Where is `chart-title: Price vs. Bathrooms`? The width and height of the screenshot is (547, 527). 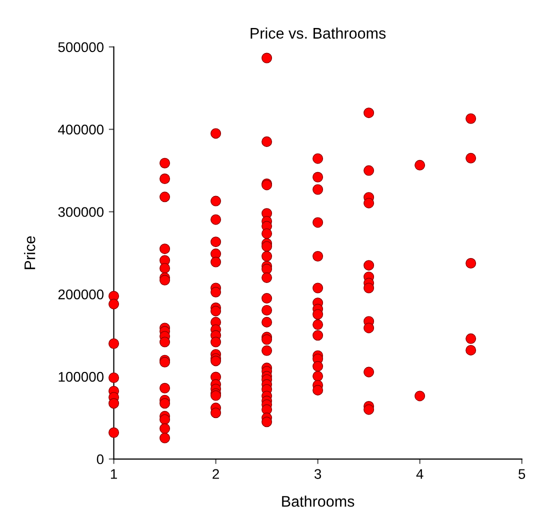 chart-title: Price vs. Bathrooms is located at coordinates (318, 33).